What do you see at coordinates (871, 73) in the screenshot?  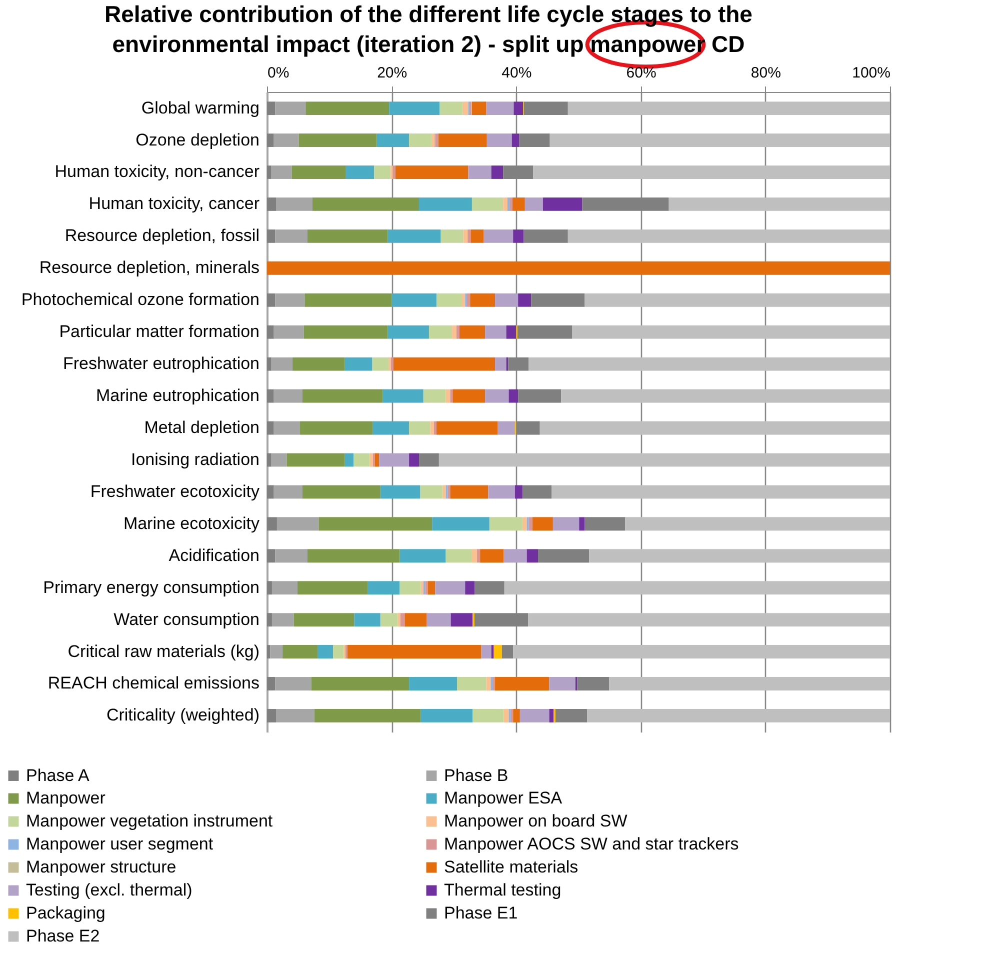 I see `x-tick-label: 100%` at bounding box center [871, 73].